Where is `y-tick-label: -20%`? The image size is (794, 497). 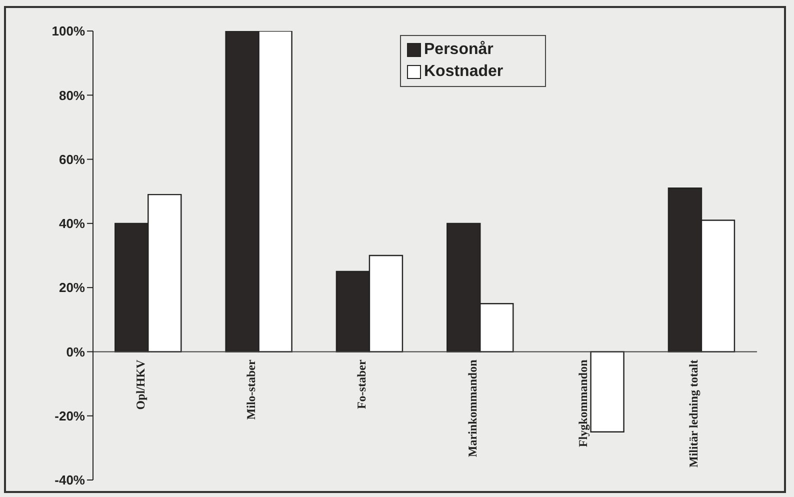 y-tick-label: -20% is located at coordinates (70, 416).